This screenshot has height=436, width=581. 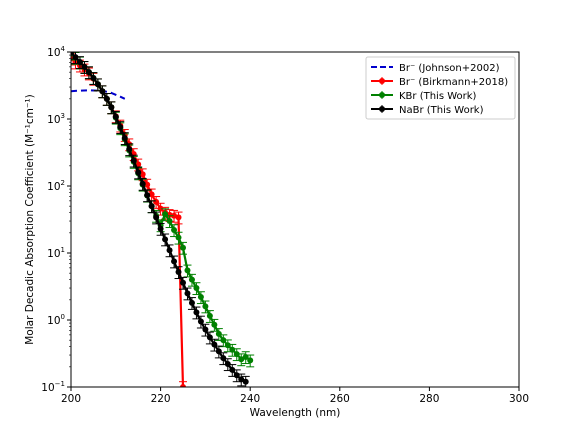 What do you see at coordinates (71, 399) in the screenshot?
I see `x-tick-label: 200` at bounding box center [71, 399].